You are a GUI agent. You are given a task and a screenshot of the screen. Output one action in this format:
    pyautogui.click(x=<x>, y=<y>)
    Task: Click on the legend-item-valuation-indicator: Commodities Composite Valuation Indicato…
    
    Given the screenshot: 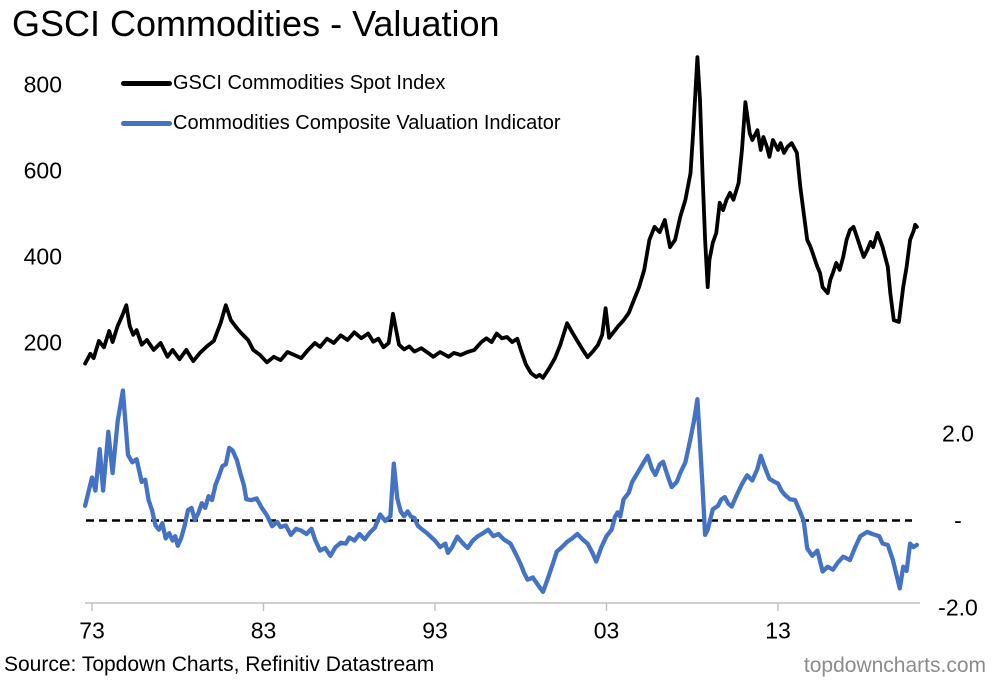 What is the action you would take?
    pyautogui.click(x=341, y=123)
    